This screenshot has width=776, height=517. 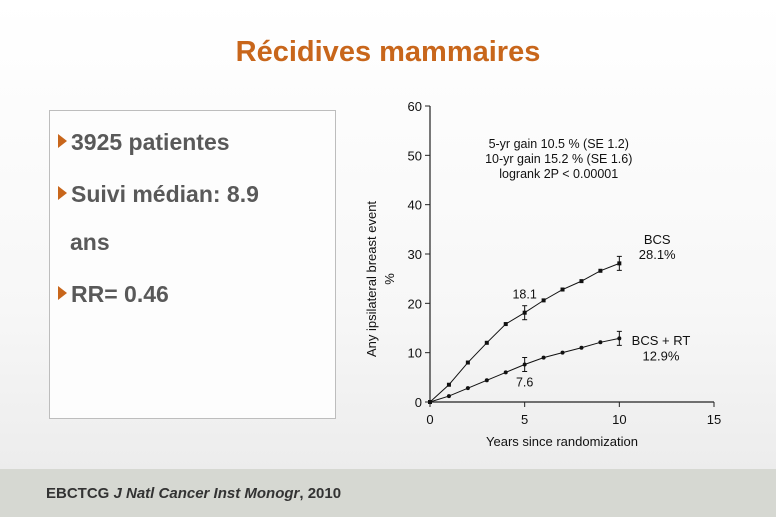 What do you see at coordinates (657, 254) in the screenshot?
I see `series-end-value: 28.1%` at bounding box center [657, 254].